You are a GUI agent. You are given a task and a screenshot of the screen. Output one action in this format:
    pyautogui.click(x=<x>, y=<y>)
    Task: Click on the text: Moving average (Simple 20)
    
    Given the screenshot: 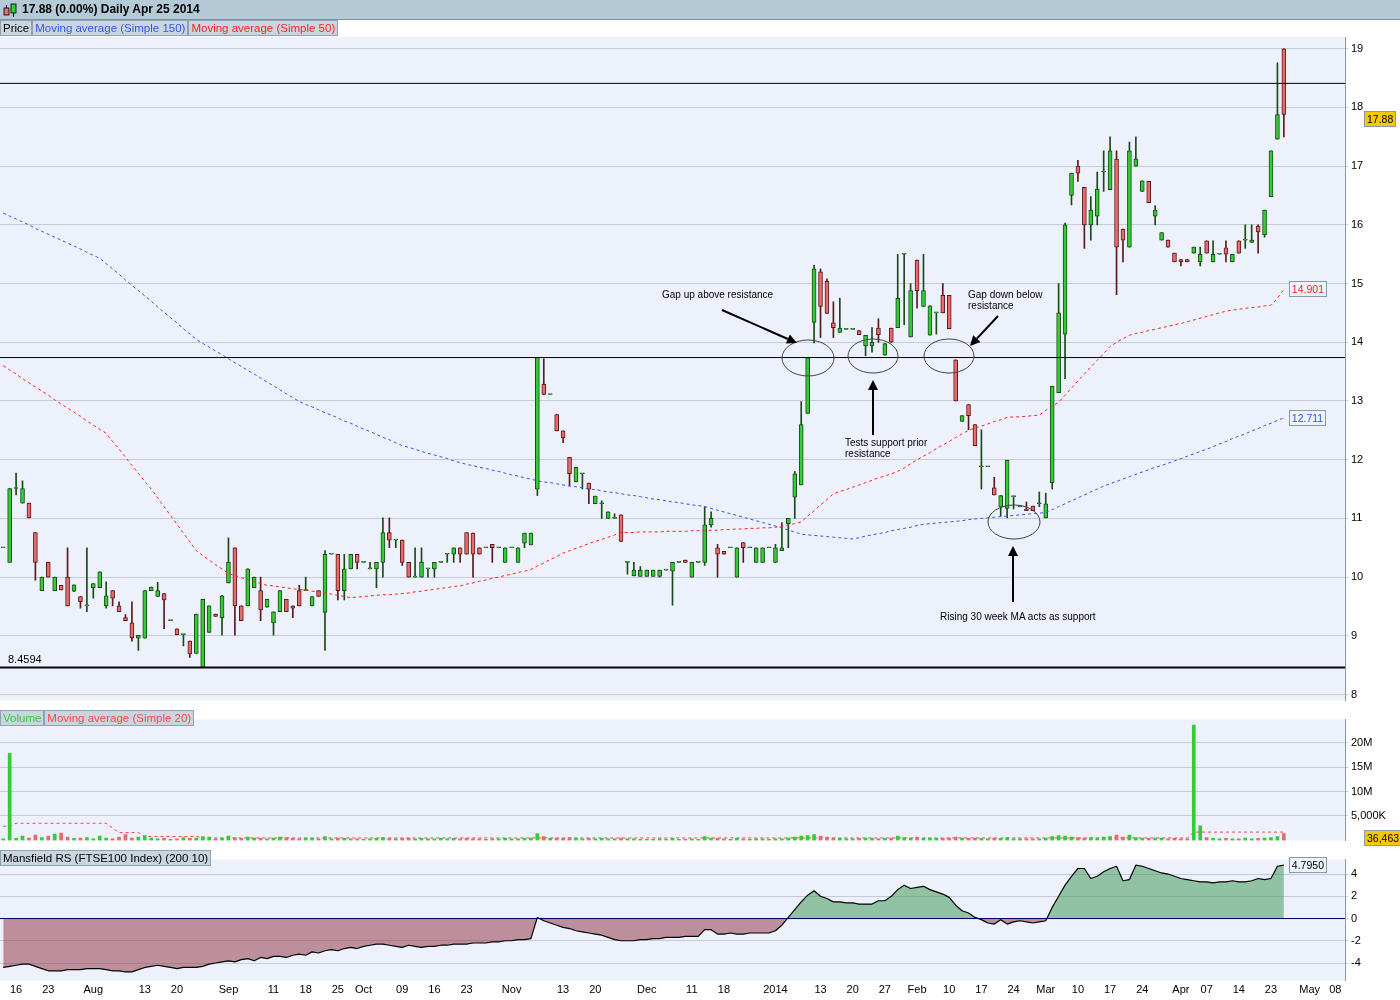 What is the action you would take?
    pyautogui.click(x=119, y=718)
    